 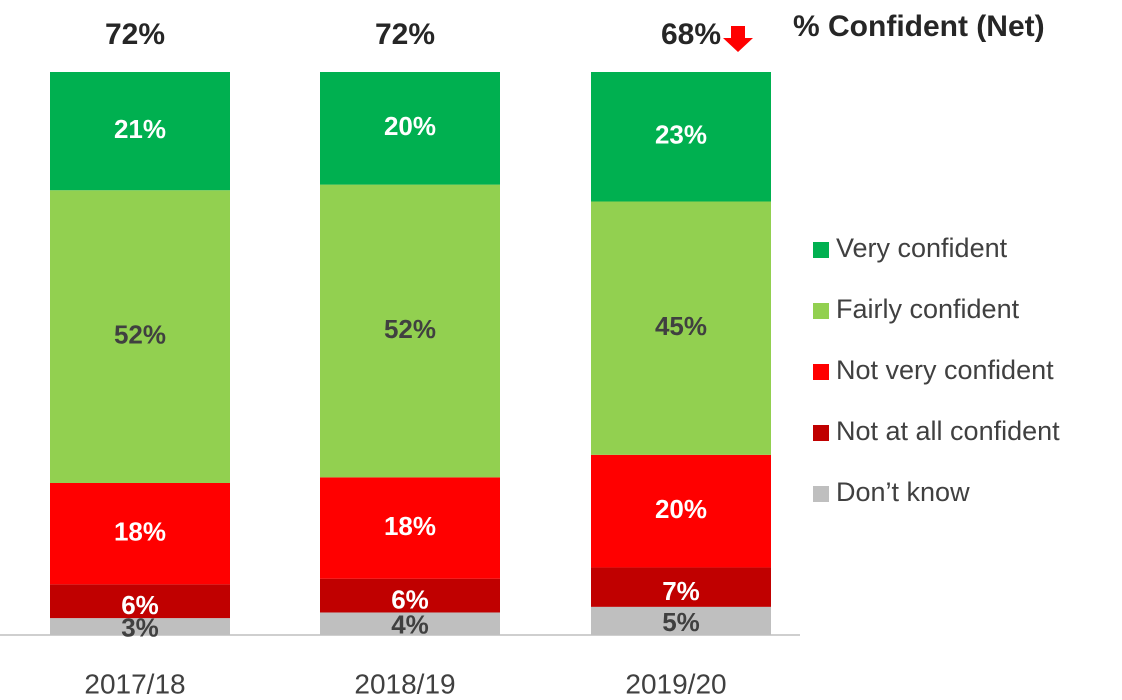 I want to click on x-tick-label: 2019/20, so click(x=675, y=683).